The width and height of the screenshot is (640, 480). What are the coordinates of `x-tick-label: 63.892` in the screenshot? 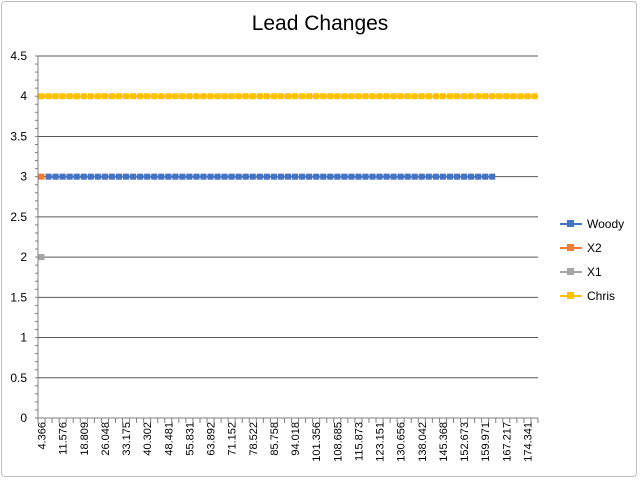 It's located at (212, 439).